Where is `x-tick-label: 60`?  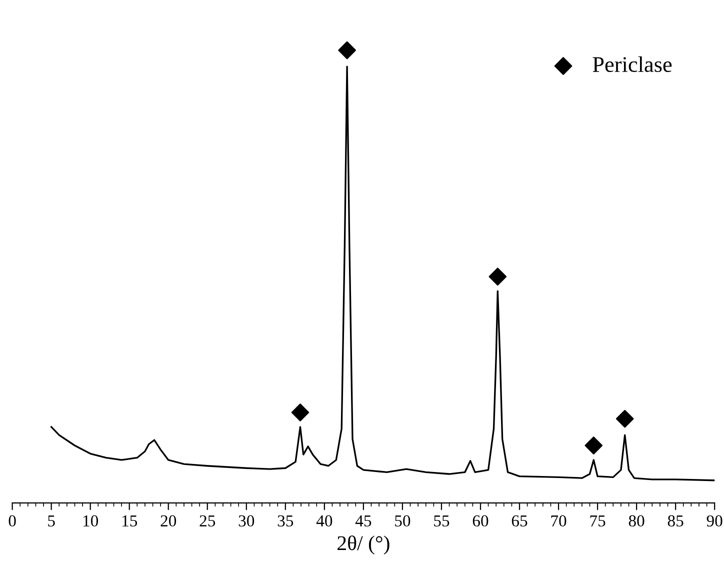 x-tick-label: 60 is located at coordinates (480, 521).